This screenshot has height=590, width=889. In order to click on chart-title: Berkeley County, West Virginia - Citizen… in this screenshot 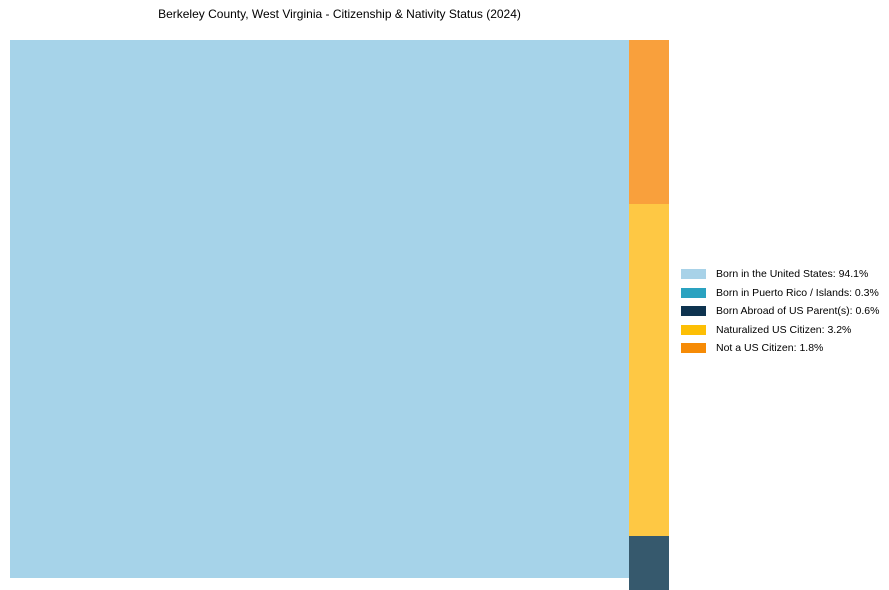, I will do `click(339, 14)`.